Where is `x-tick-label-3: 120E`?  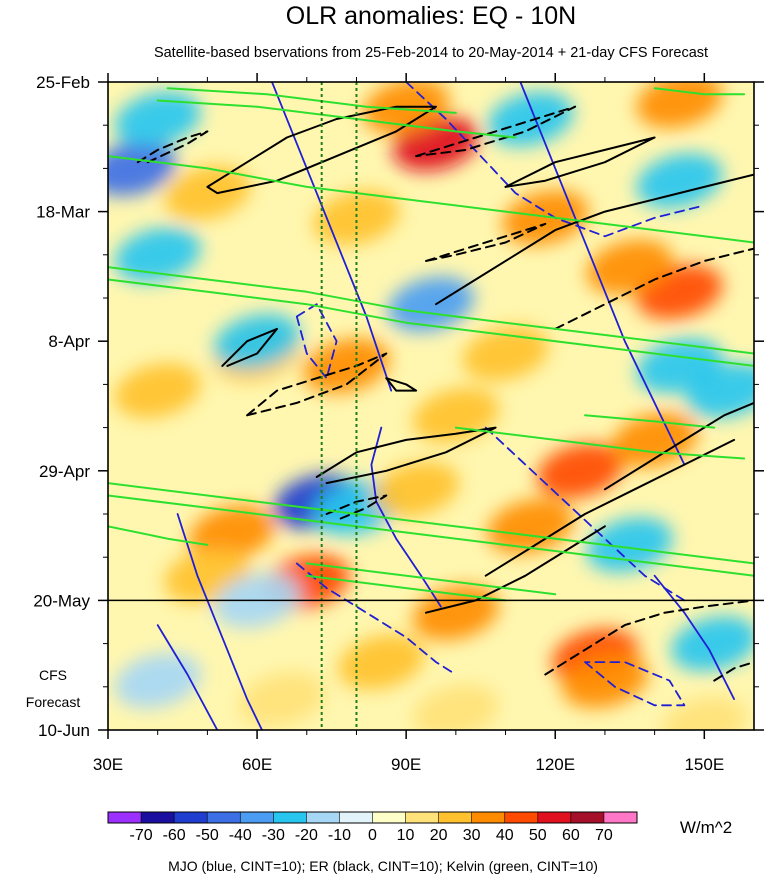 x-tick-label-3: 120E is located at coordinates (555, 764).